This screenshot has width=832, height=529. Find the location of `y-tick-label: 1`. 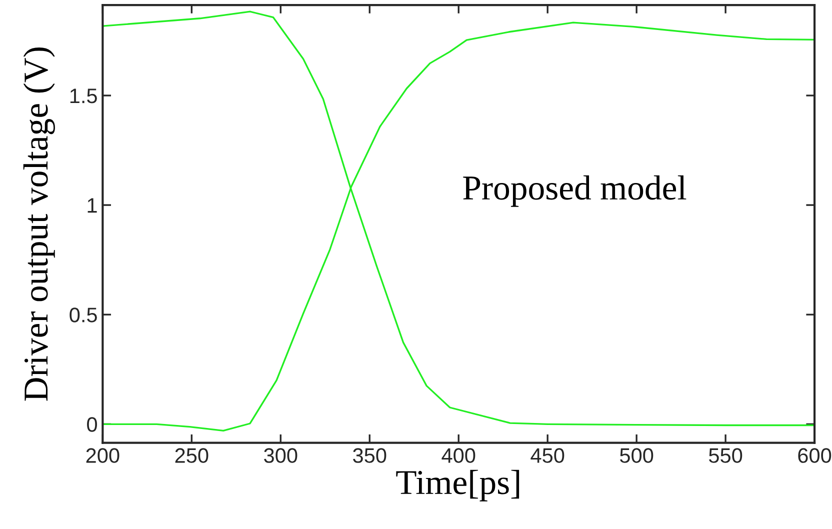

y-tick-label: 1 is located at coordinates (92, 205).